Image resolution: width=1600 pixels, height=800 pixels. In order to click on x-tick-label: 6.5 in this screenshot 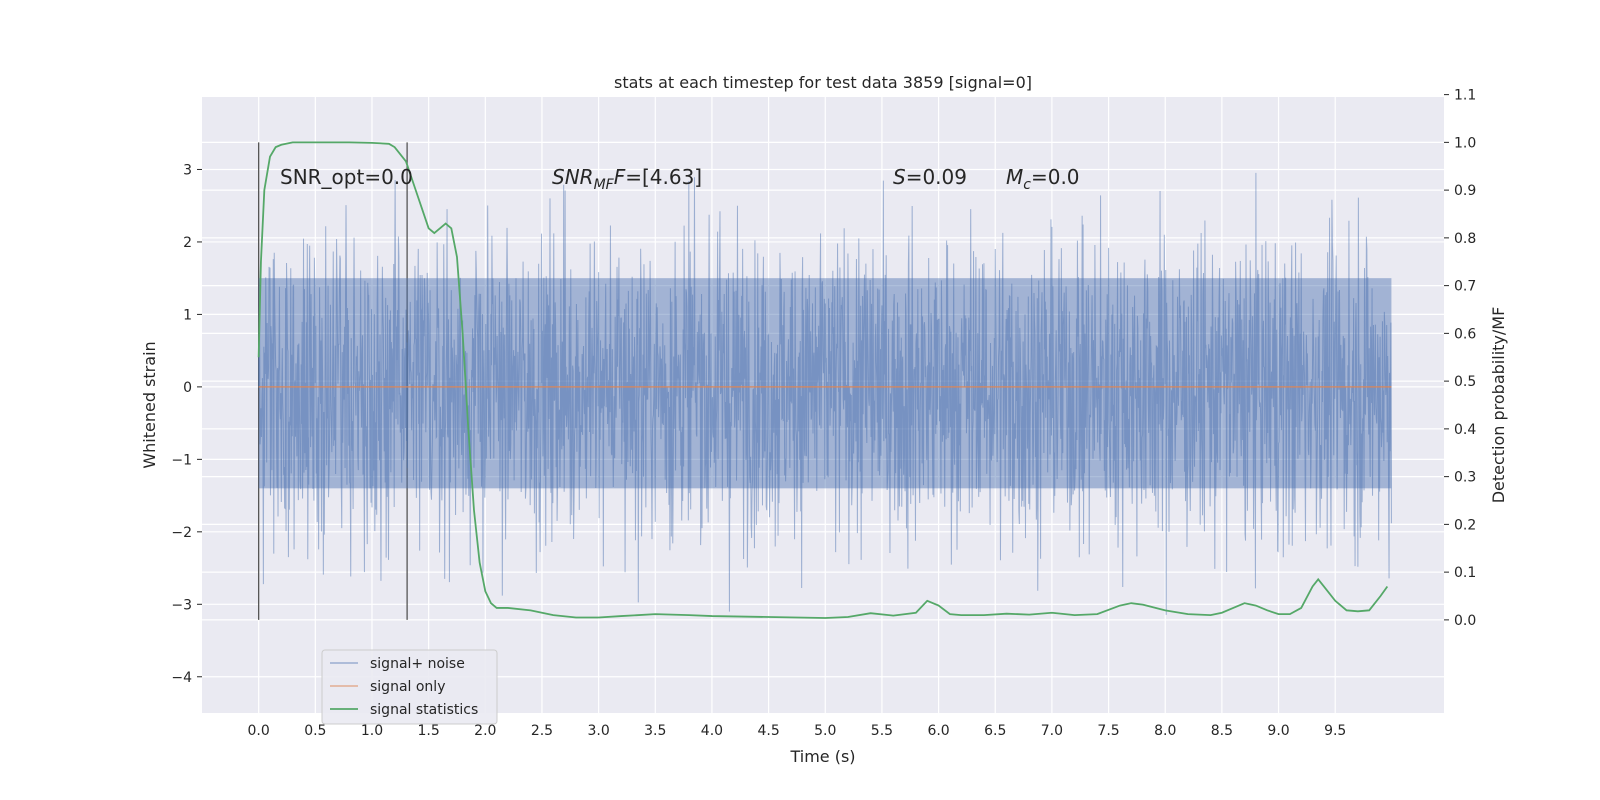, I will do `click(995, 731)`.